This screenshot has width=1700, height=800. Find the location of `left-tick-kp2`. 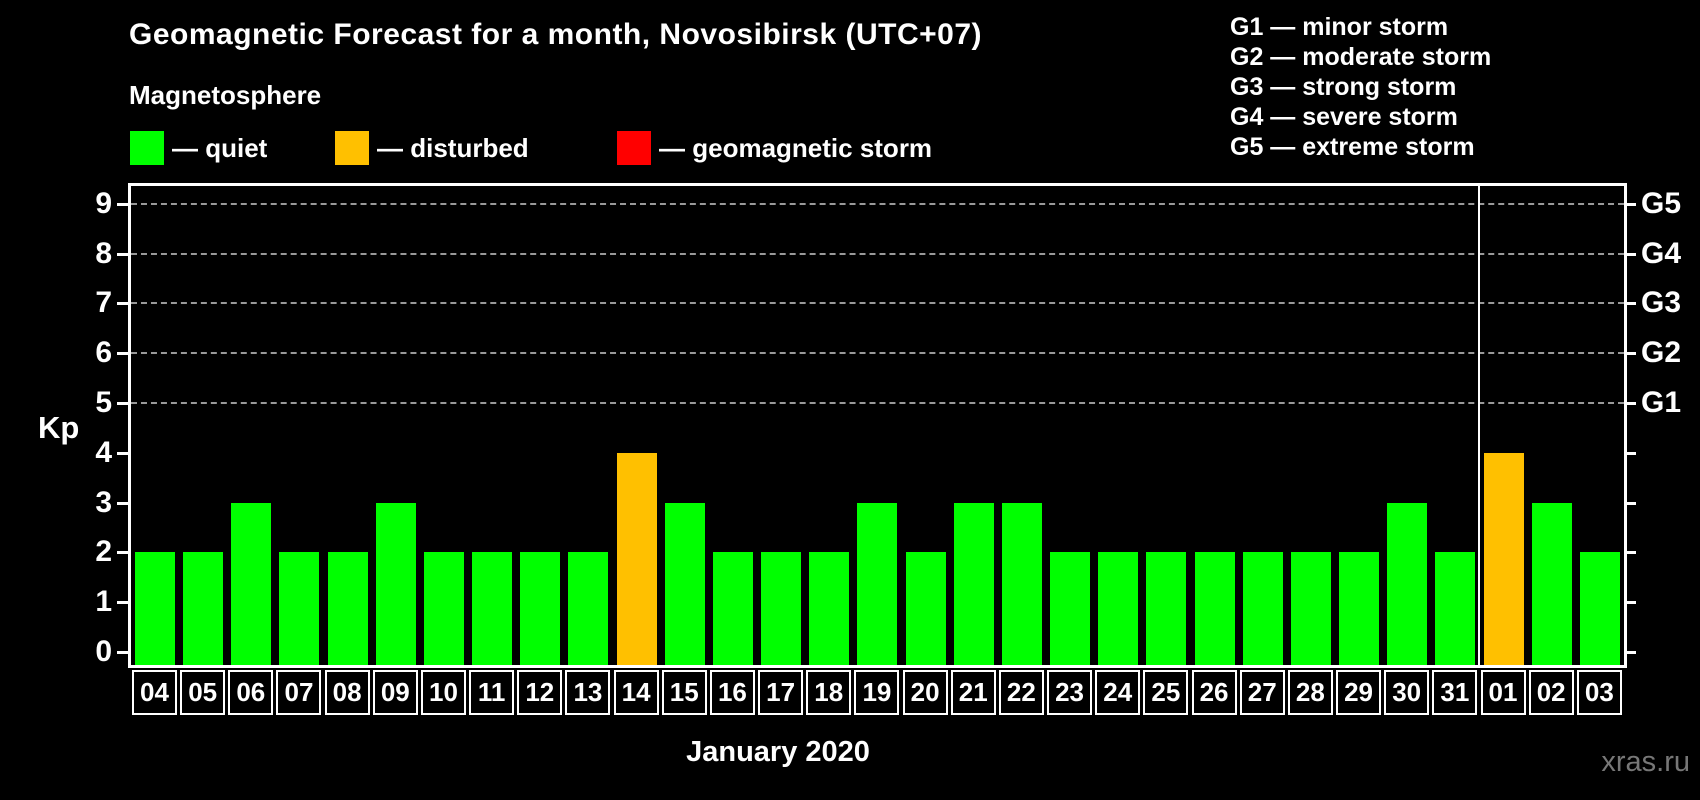

left-tick-kp2 is located at coordinates (123, 553).